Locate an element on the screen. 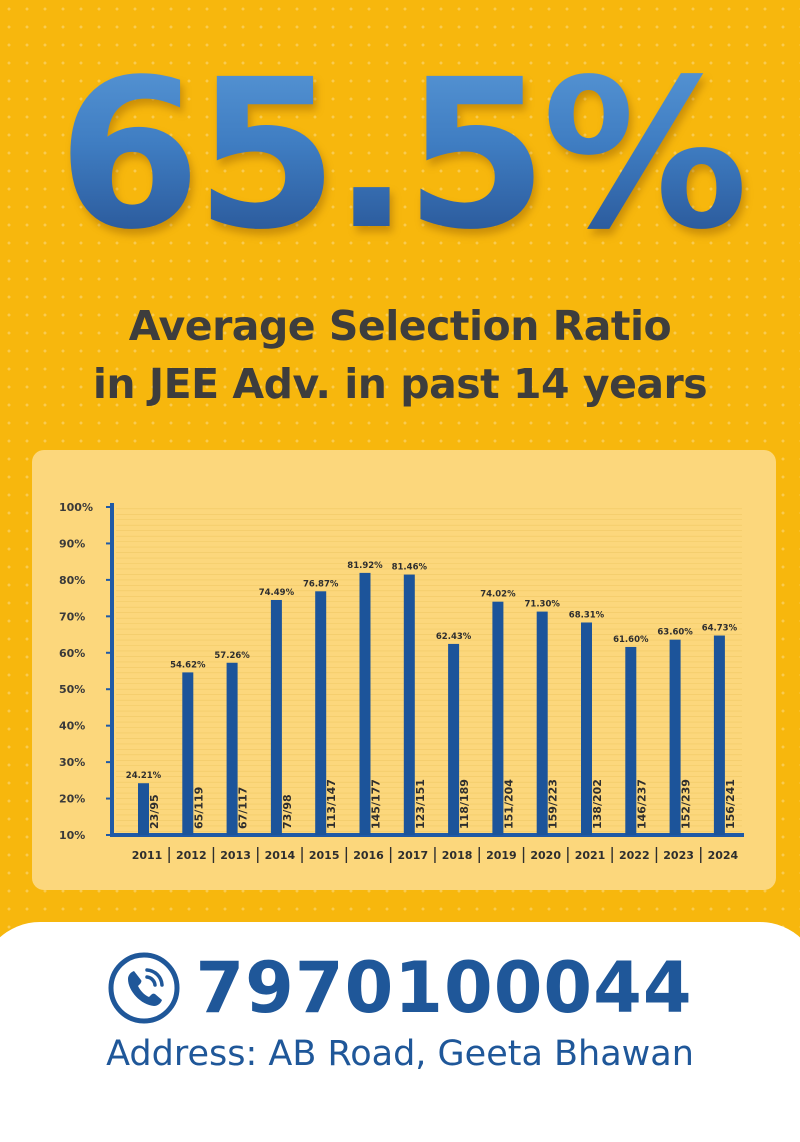  phone-number: 7970100044 is located at coordinates (444, 988).